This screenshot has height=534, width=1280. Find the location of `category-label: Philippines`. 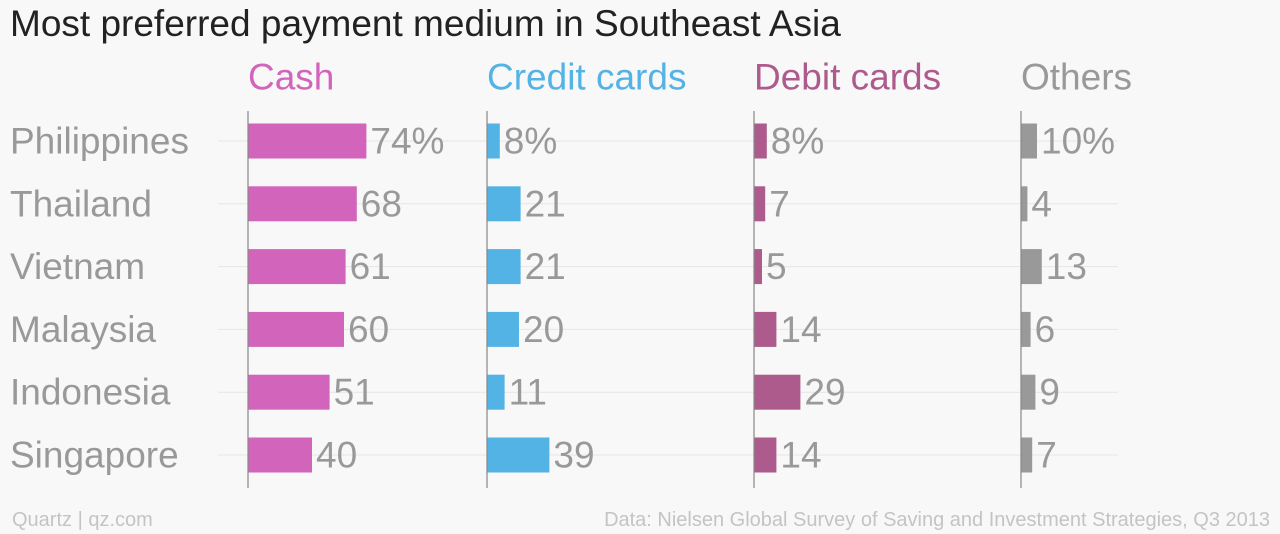

category-label: Philippines is located at coordinates (99, 141).